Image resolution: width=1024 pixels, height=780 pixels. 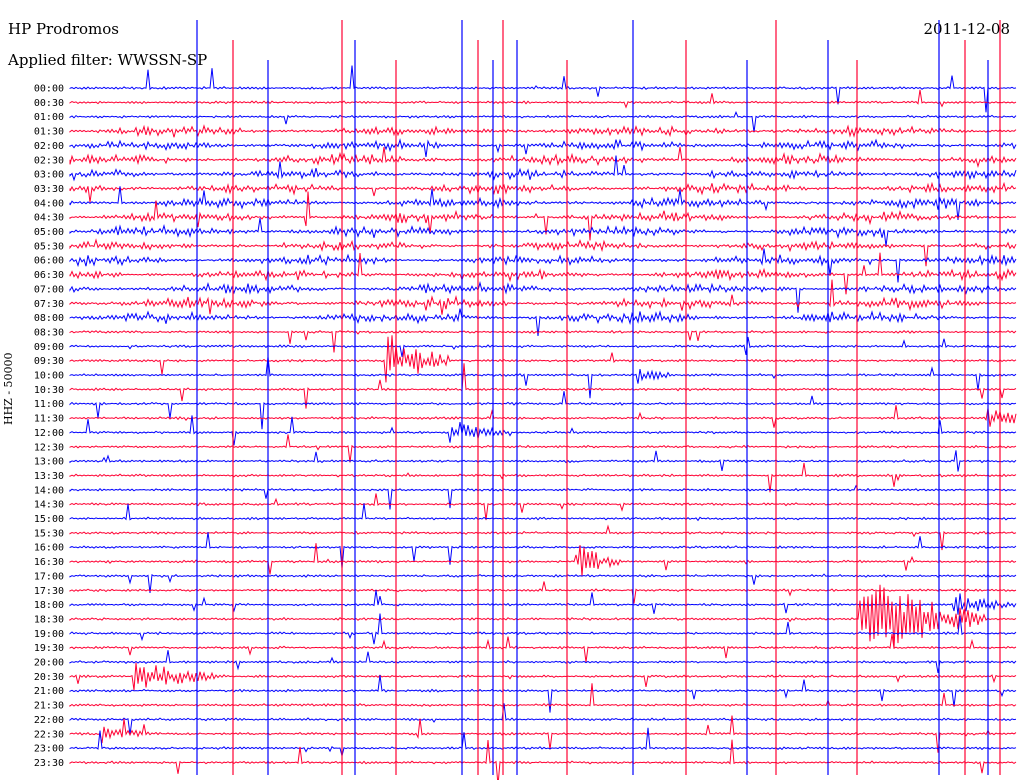 What do you see at coordinates (49, 404) in the screenshot?
I see `row-time-label: 11:00` at bounding box center [49, 404].